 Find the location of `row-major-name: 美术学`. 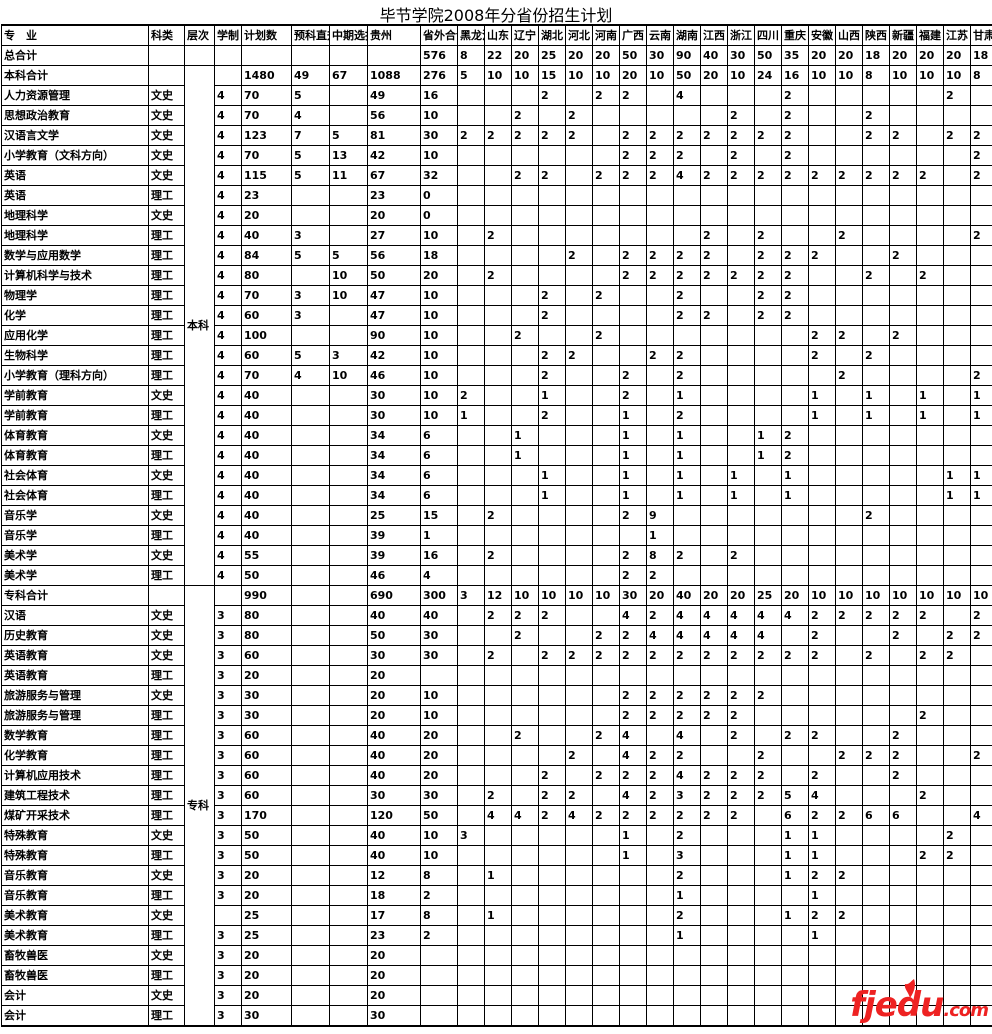

row-major-name: 美术学 is located at coordinates (75, 575).